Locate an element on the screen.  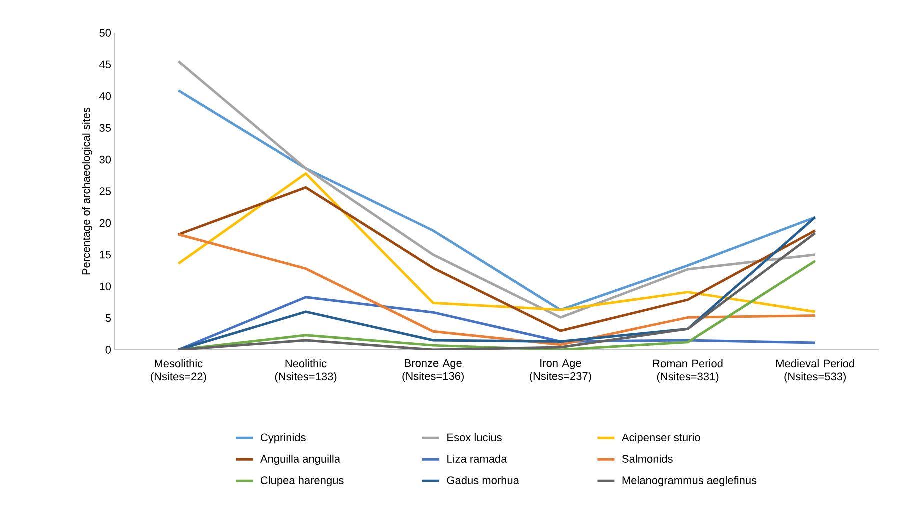
y-axis-title: Percentage of archaeological sites is located at coordinates (87, 191).